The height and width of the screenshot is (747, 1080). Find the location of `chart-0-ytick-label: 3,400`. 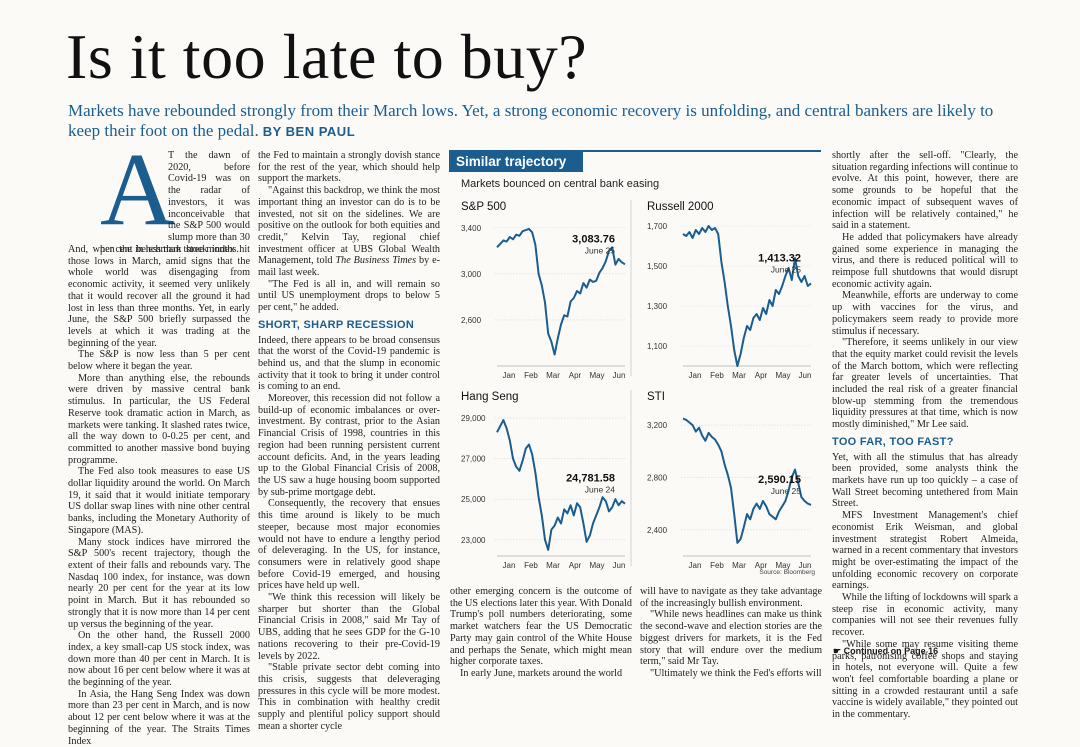

chart-0-ytick-label: 3,400 is located at coordinates (471, 228).